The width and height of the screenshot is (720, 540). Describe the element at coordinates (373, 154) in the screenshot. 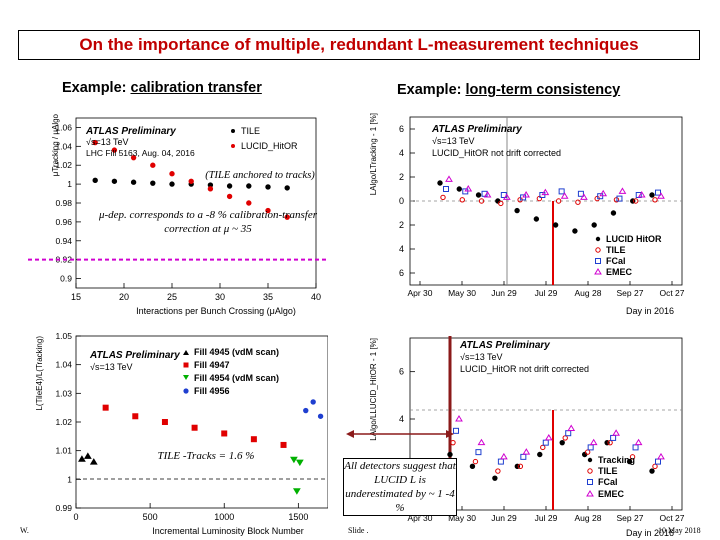

I see `tr-ylabel: LAlgo/LTracking - 1 [%]` at that location.